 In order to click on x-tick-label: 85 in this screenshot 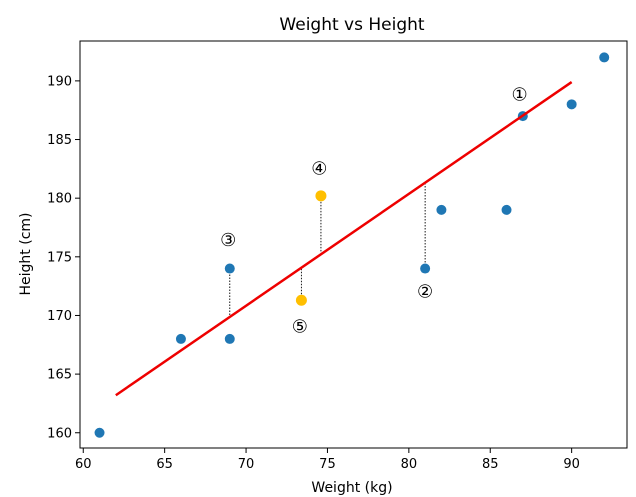, I will do `click(490, 464)`.